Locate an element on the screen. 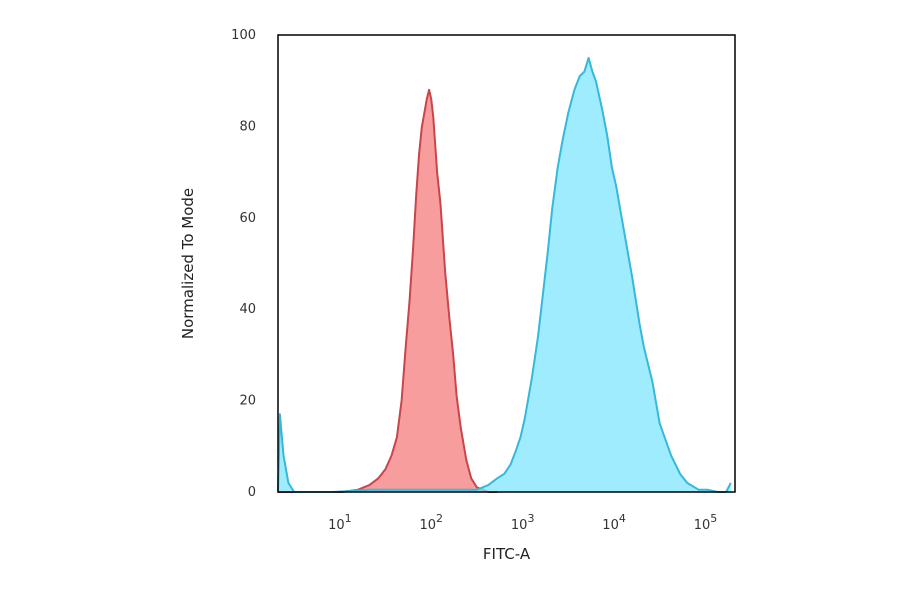 This screenshot has height=594, width=900. y-tick-label: 0 is located at coordinates (252, 492).